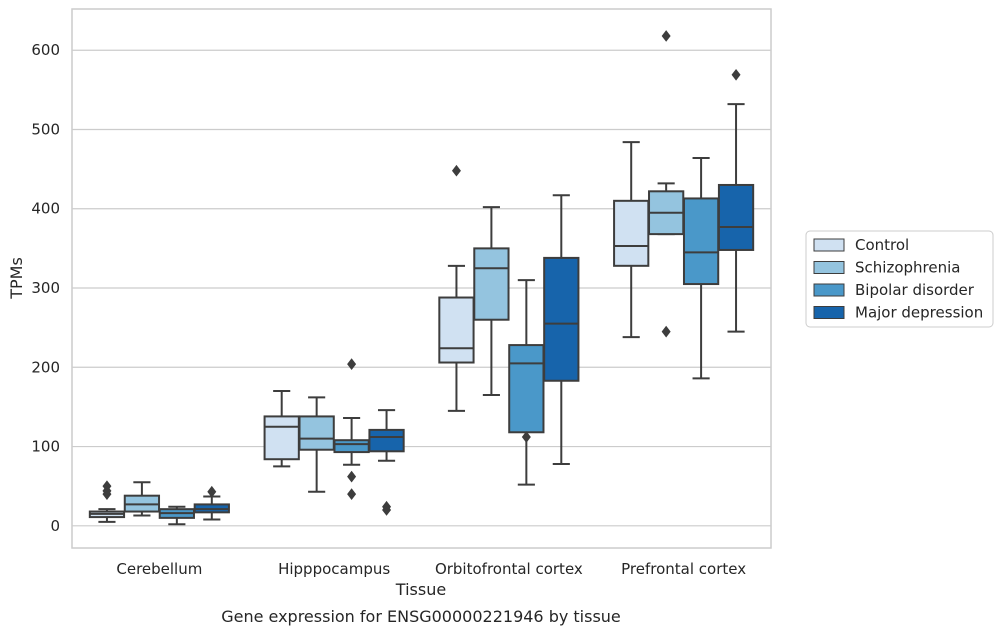 Image resolution: width=1002 pixels, height=634 pixels. Describe the element at coordinates (907, 268) in the screenshot. I see `legend-label: Schizophrenia` at that location.